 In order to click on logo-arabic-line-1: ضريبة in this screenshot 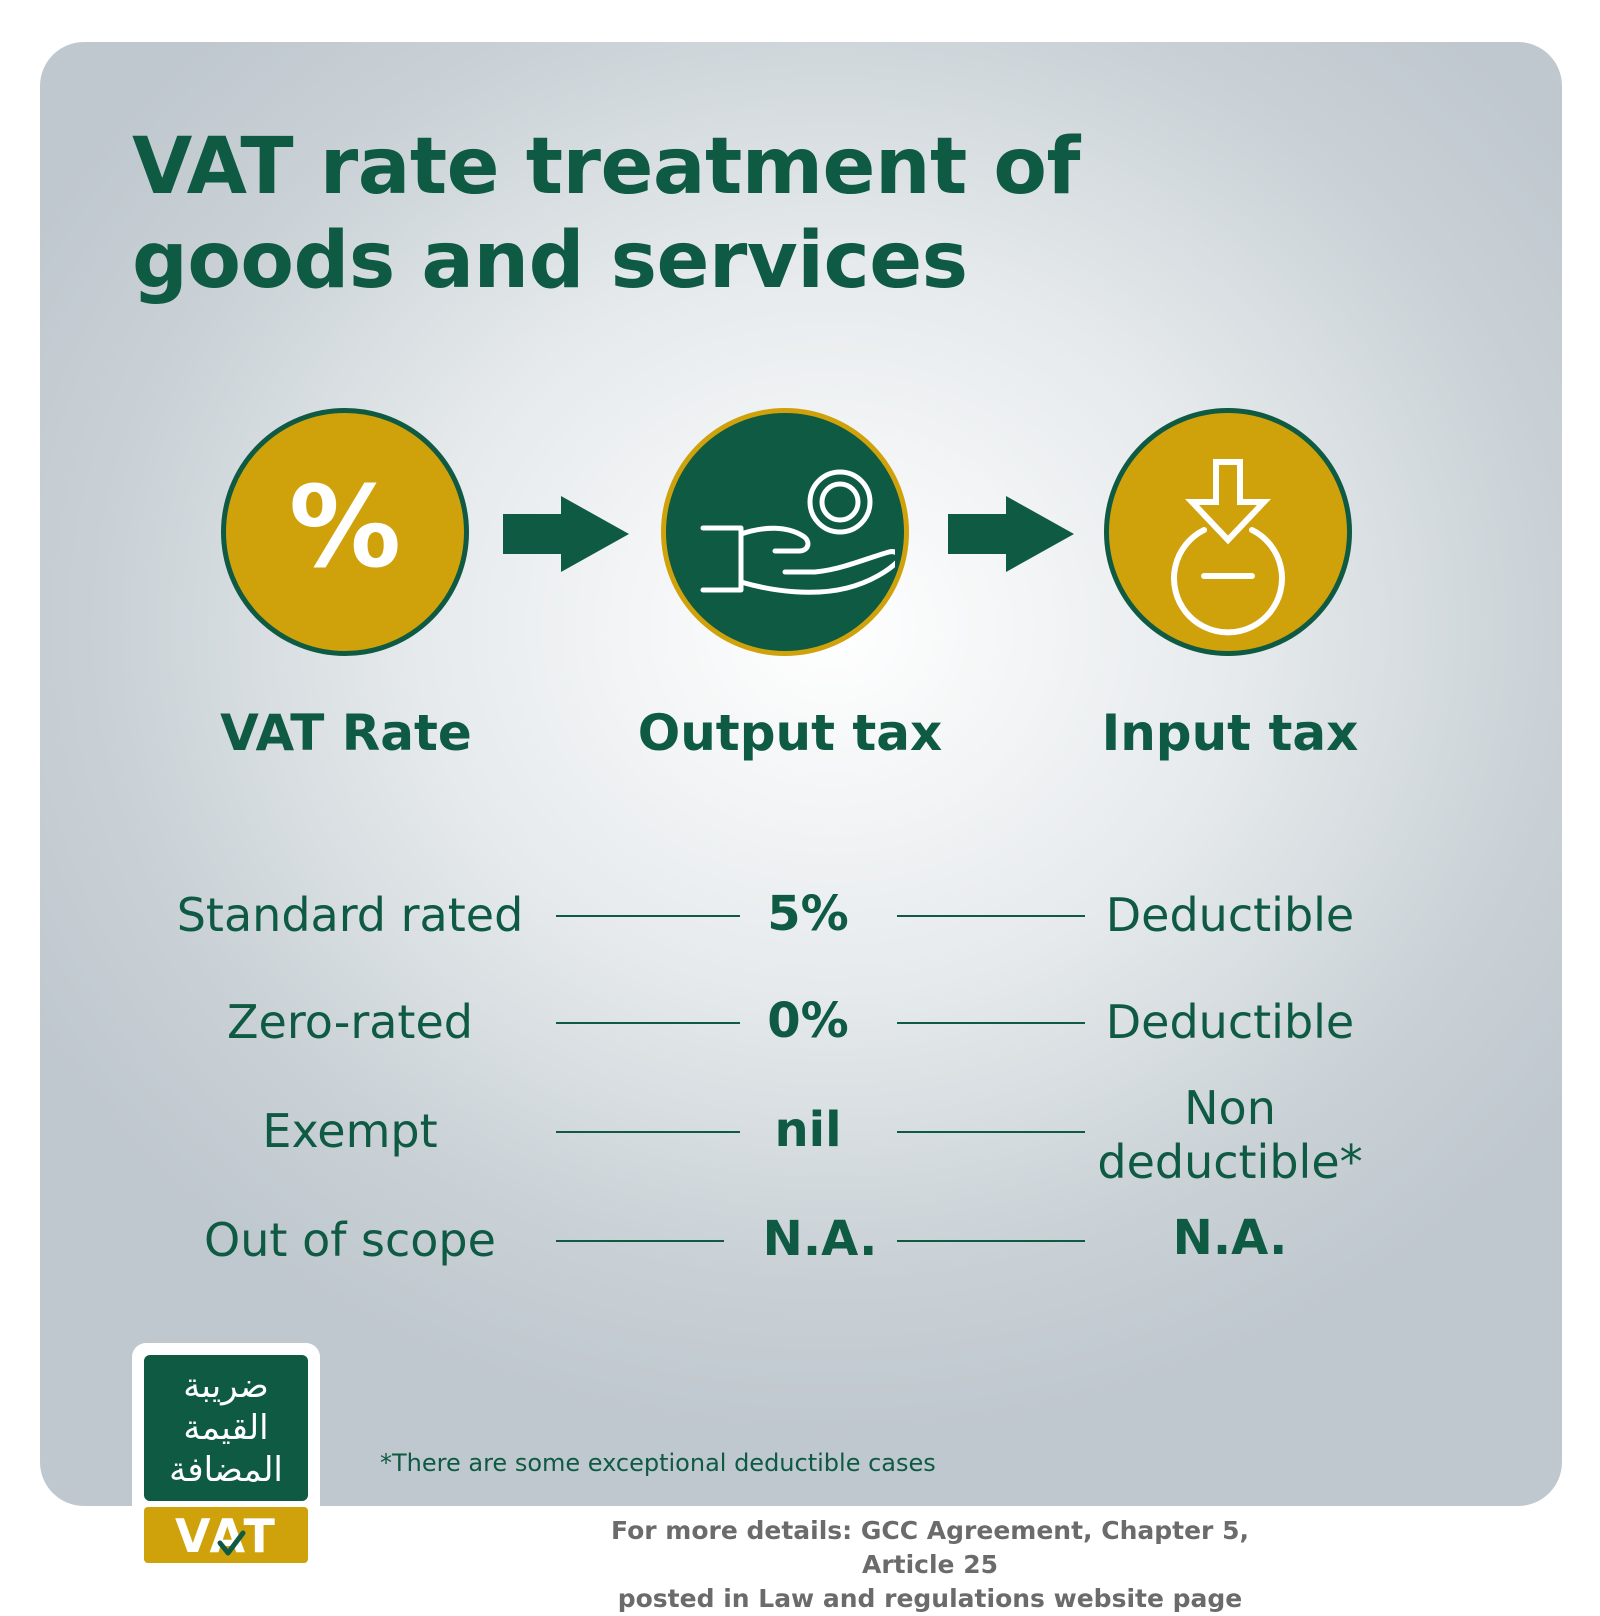, I will do `click(226, 1386)`.